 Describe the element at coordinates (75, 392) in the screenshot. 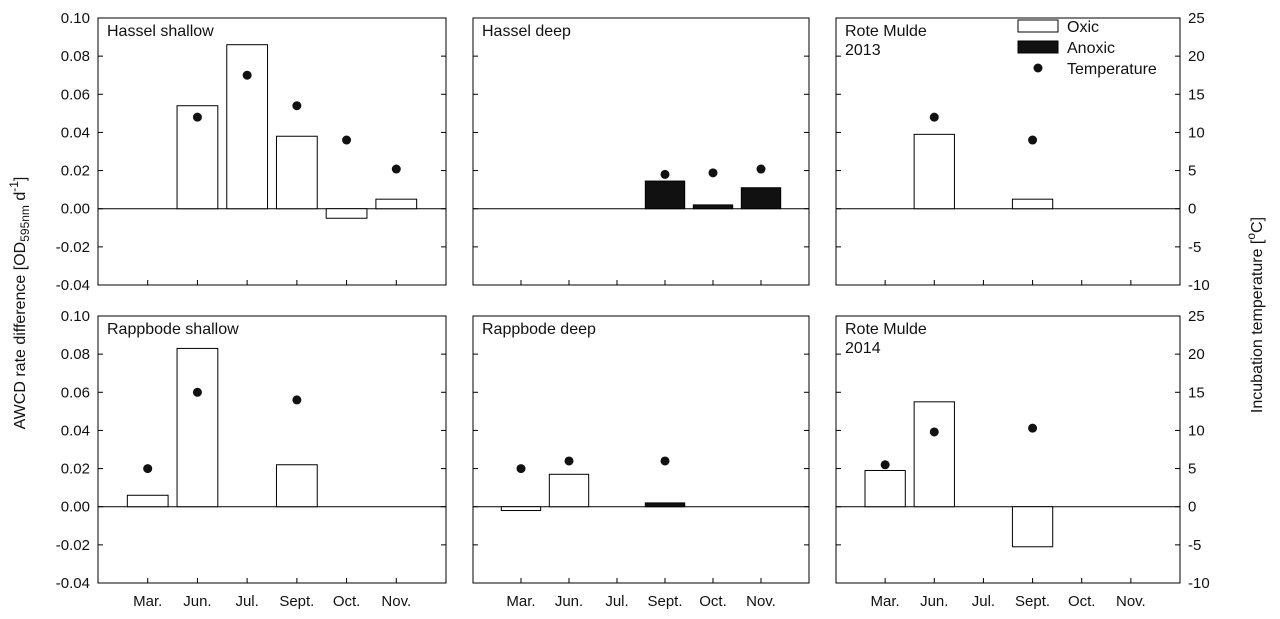

I see `y-tick-label-left: 0.06` at that location.